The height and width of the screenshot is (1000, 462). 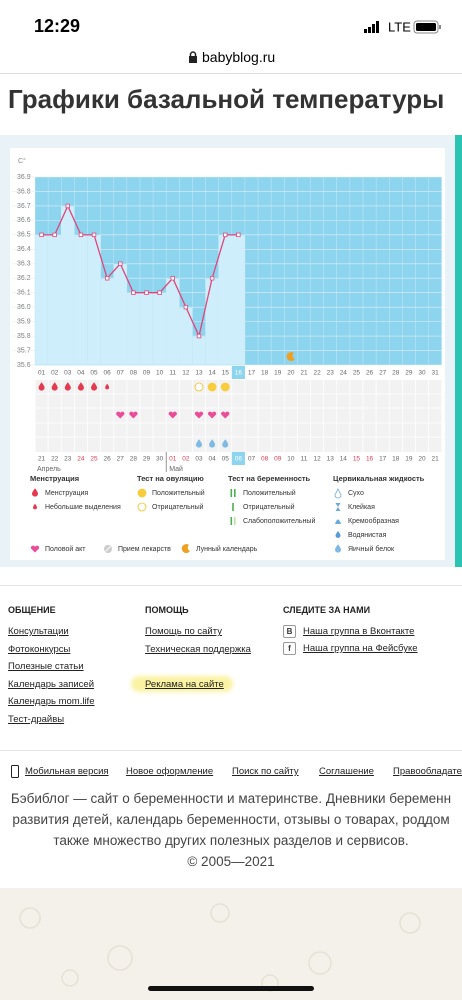 What do you see at coordinates (51, 701) in the screenshot?
I see `footer-link: Календарь mom.life` at bounding box center [51, 701].